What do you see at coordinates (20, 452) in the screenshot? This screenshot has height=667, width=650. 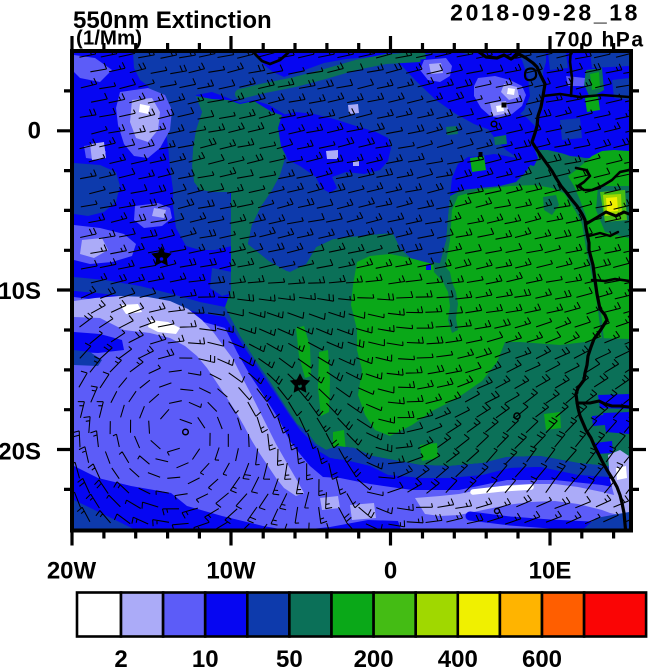 I see `svg-text: 20S` at bounding box center [20, 452].